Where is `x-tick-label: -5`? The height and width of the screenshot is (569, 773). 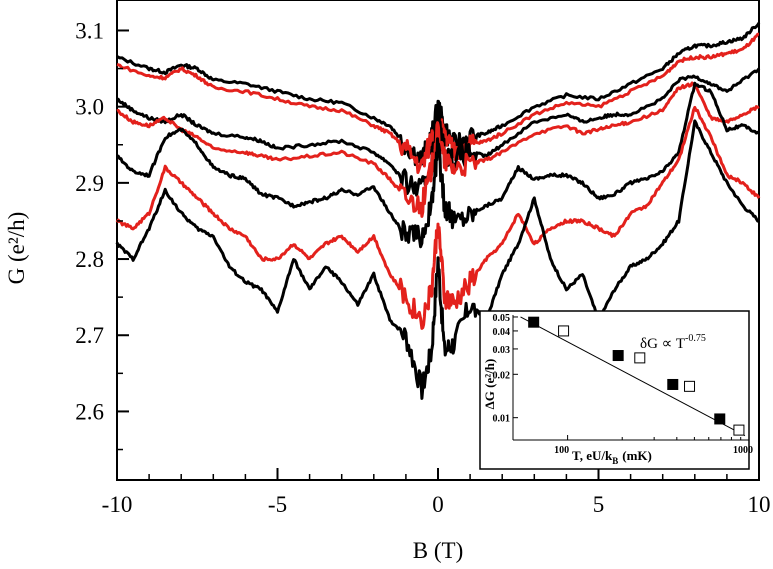 x-tick-label: -5 is located at coordinates (277, 504).